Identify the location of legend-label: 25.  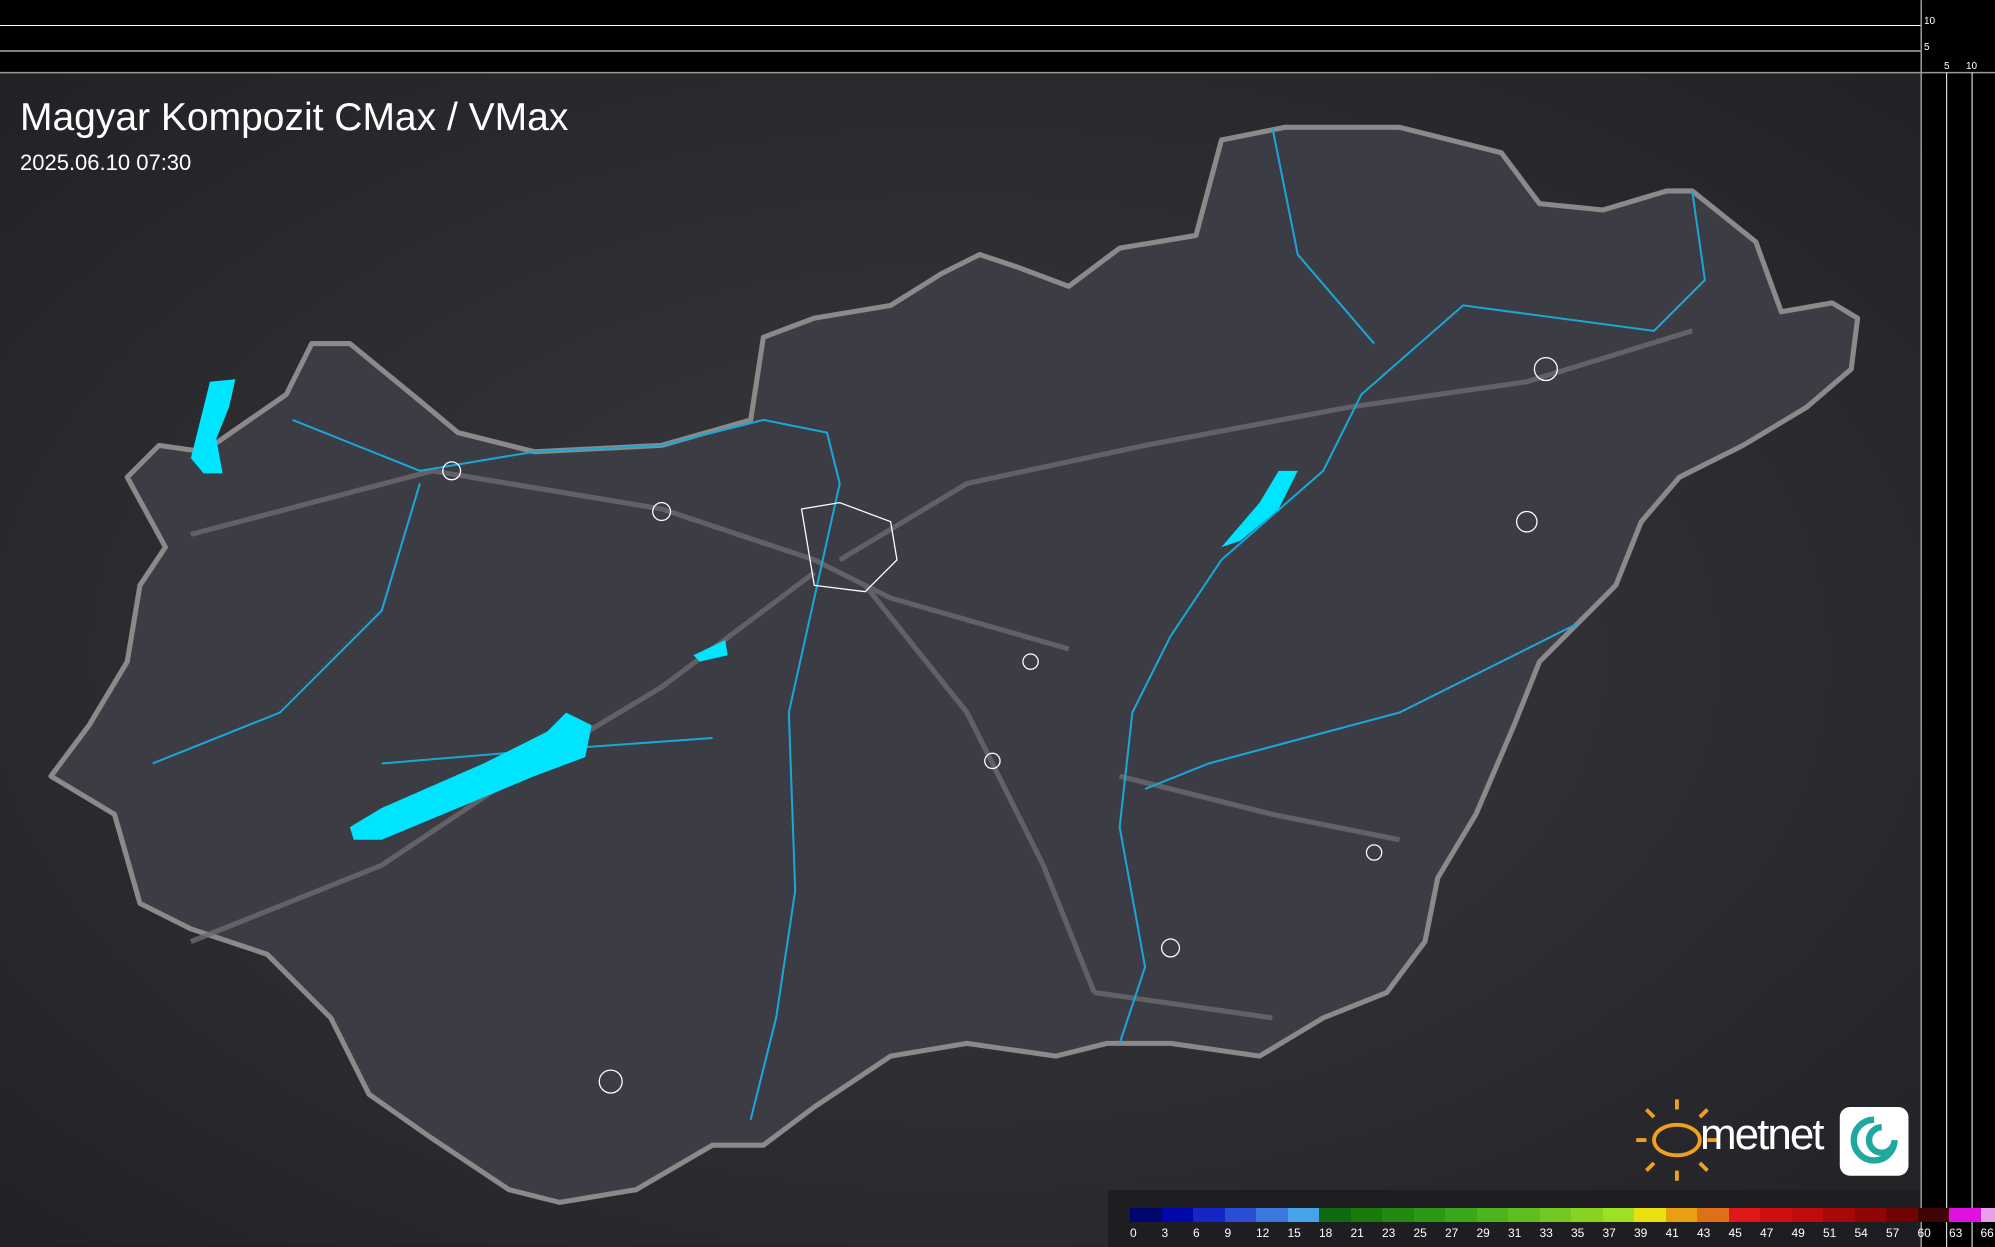
(1420, 1233).